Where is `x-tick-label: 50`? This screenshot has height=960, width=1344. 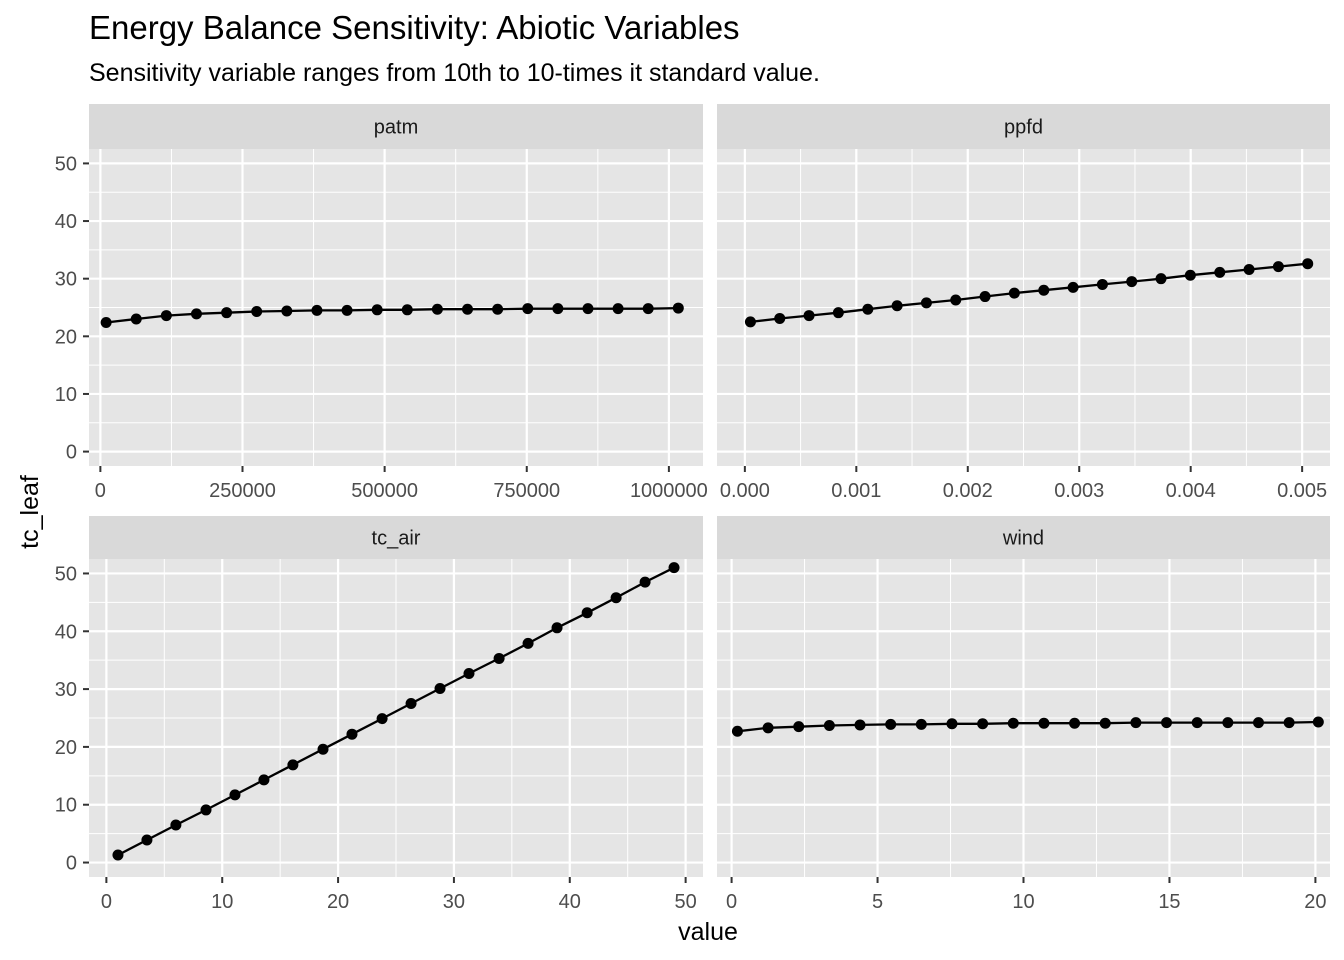
x-tick-label: 50 is located at coordinates (685, 902).